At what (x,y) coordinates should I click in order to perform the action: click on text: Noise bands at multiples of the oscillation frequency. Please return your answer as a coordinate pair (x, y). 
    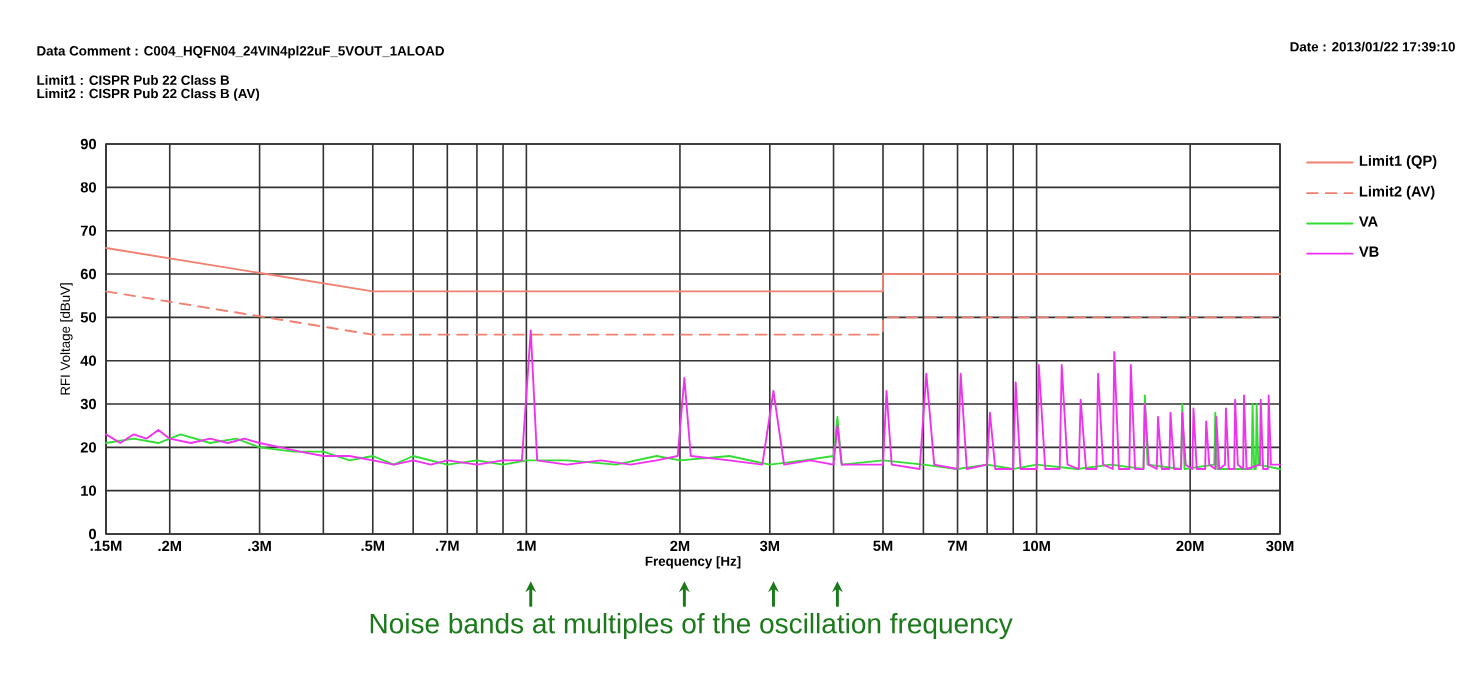
    Looking at the image, I should click on (691, 626).